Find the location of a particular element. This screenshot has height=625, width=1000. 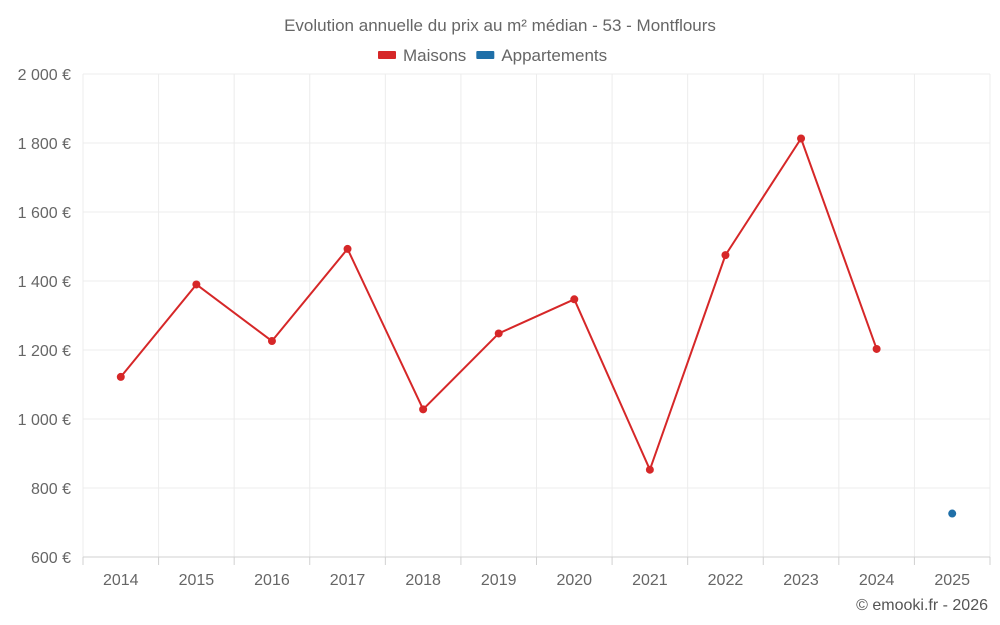

data-point-maisons-2018 is located at coordinates (423, 409).